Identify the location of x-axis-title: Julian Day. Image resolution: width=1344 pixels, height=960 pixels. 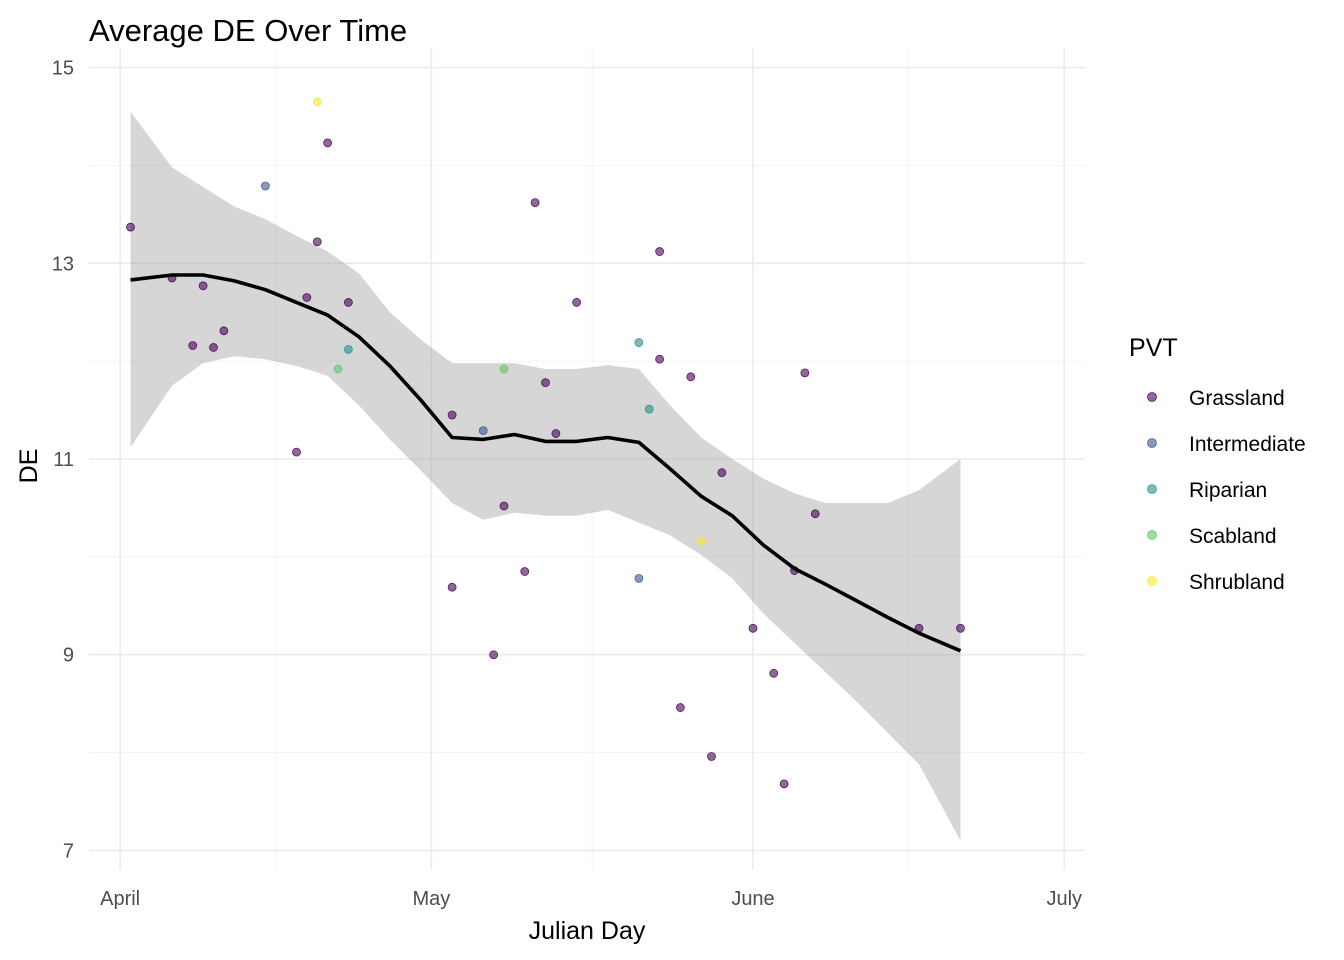
(587, 931).